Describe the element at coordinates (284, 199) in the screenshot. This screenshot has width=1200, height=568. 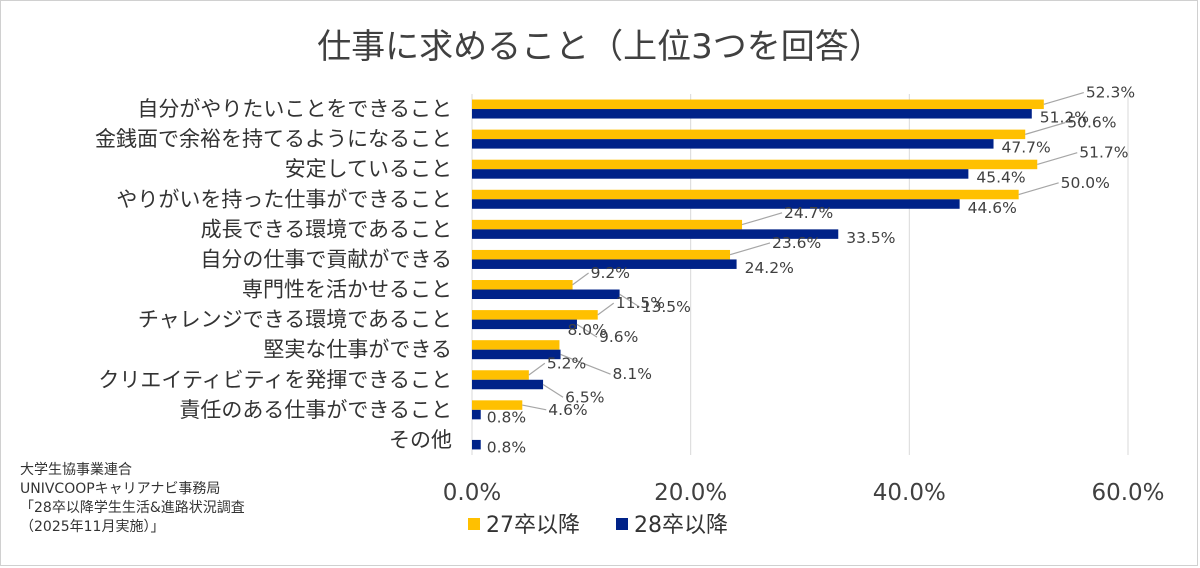
I see `category-label: やりがいを持った仕事ができること` at that location.